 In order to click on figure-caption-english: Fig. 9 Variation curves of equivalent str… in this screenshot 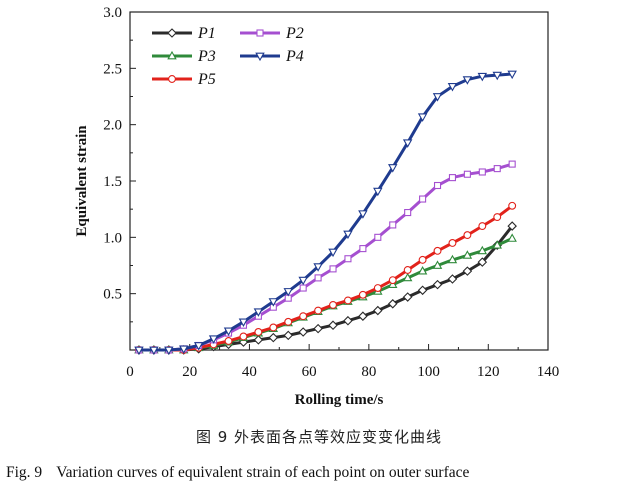, I will do `click(322, 473)`.